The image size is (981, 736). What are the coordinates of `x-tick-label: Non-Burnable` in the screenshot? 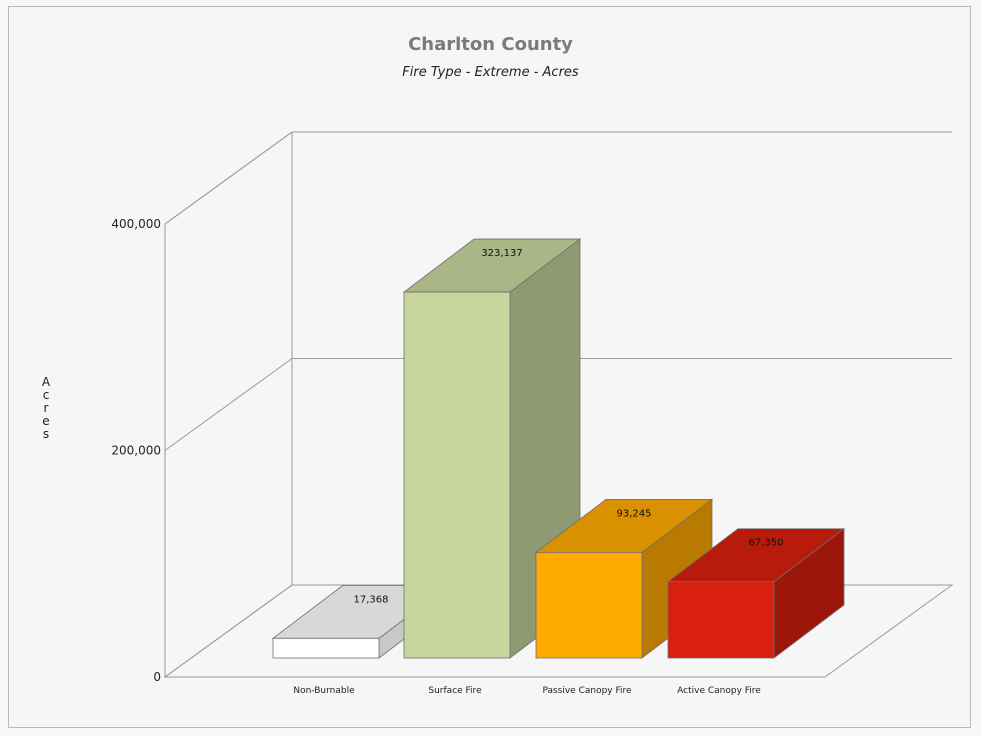 It's located at (324, 691).